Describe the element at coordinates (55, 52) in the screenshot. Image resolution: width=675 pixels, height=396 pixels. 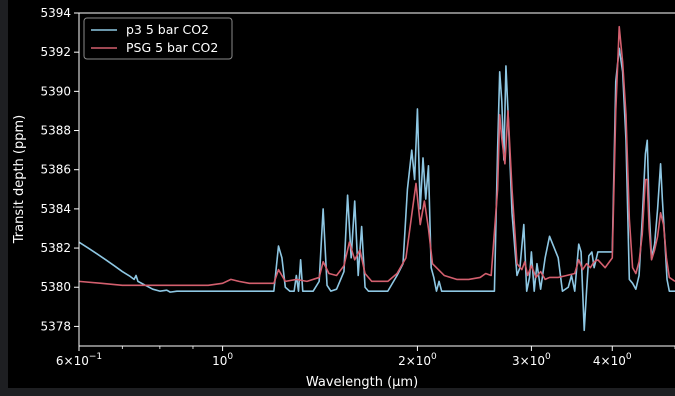
I see `y-tick-label: 5392` at that location.